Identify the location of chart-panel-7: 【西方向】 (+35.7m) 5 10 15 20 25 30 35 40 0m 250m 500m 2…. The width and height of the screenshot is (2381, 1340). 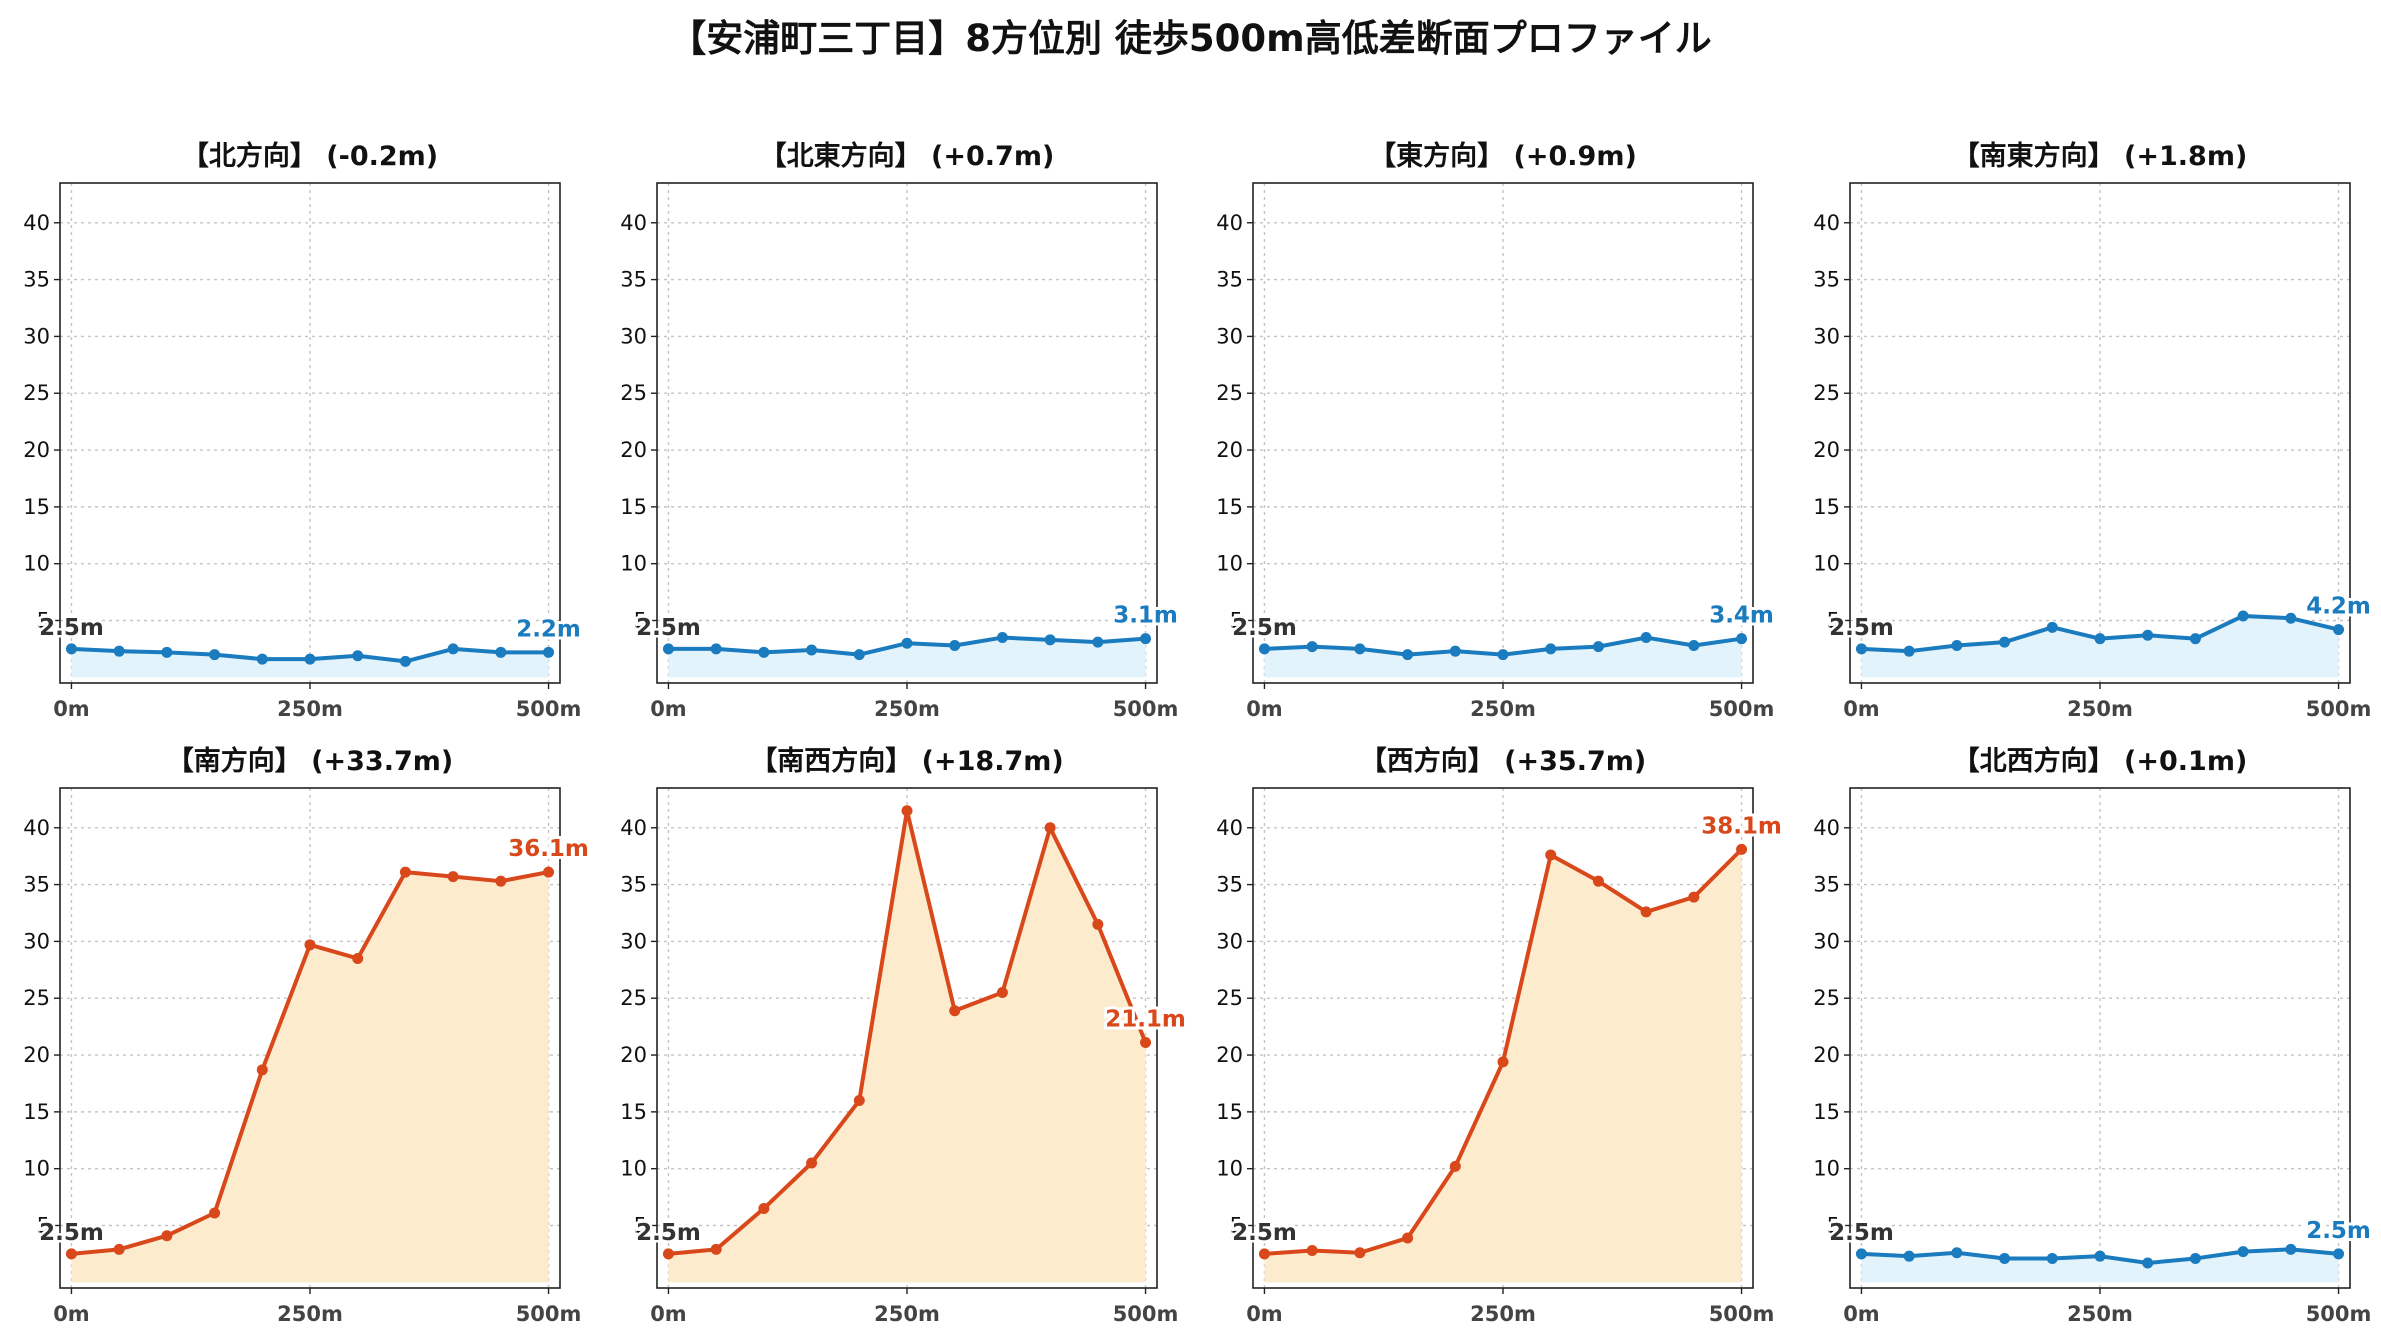
(1500, 1035).